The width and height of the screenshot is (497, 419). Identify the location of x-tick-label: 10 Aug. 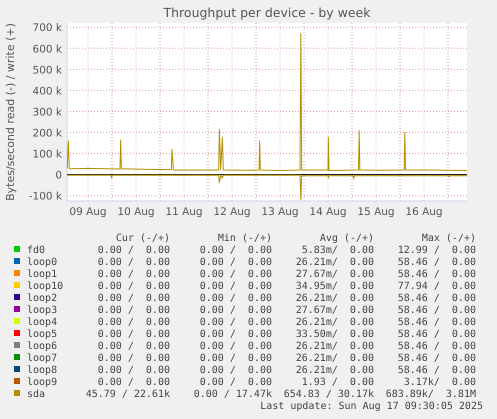
(136, 212).